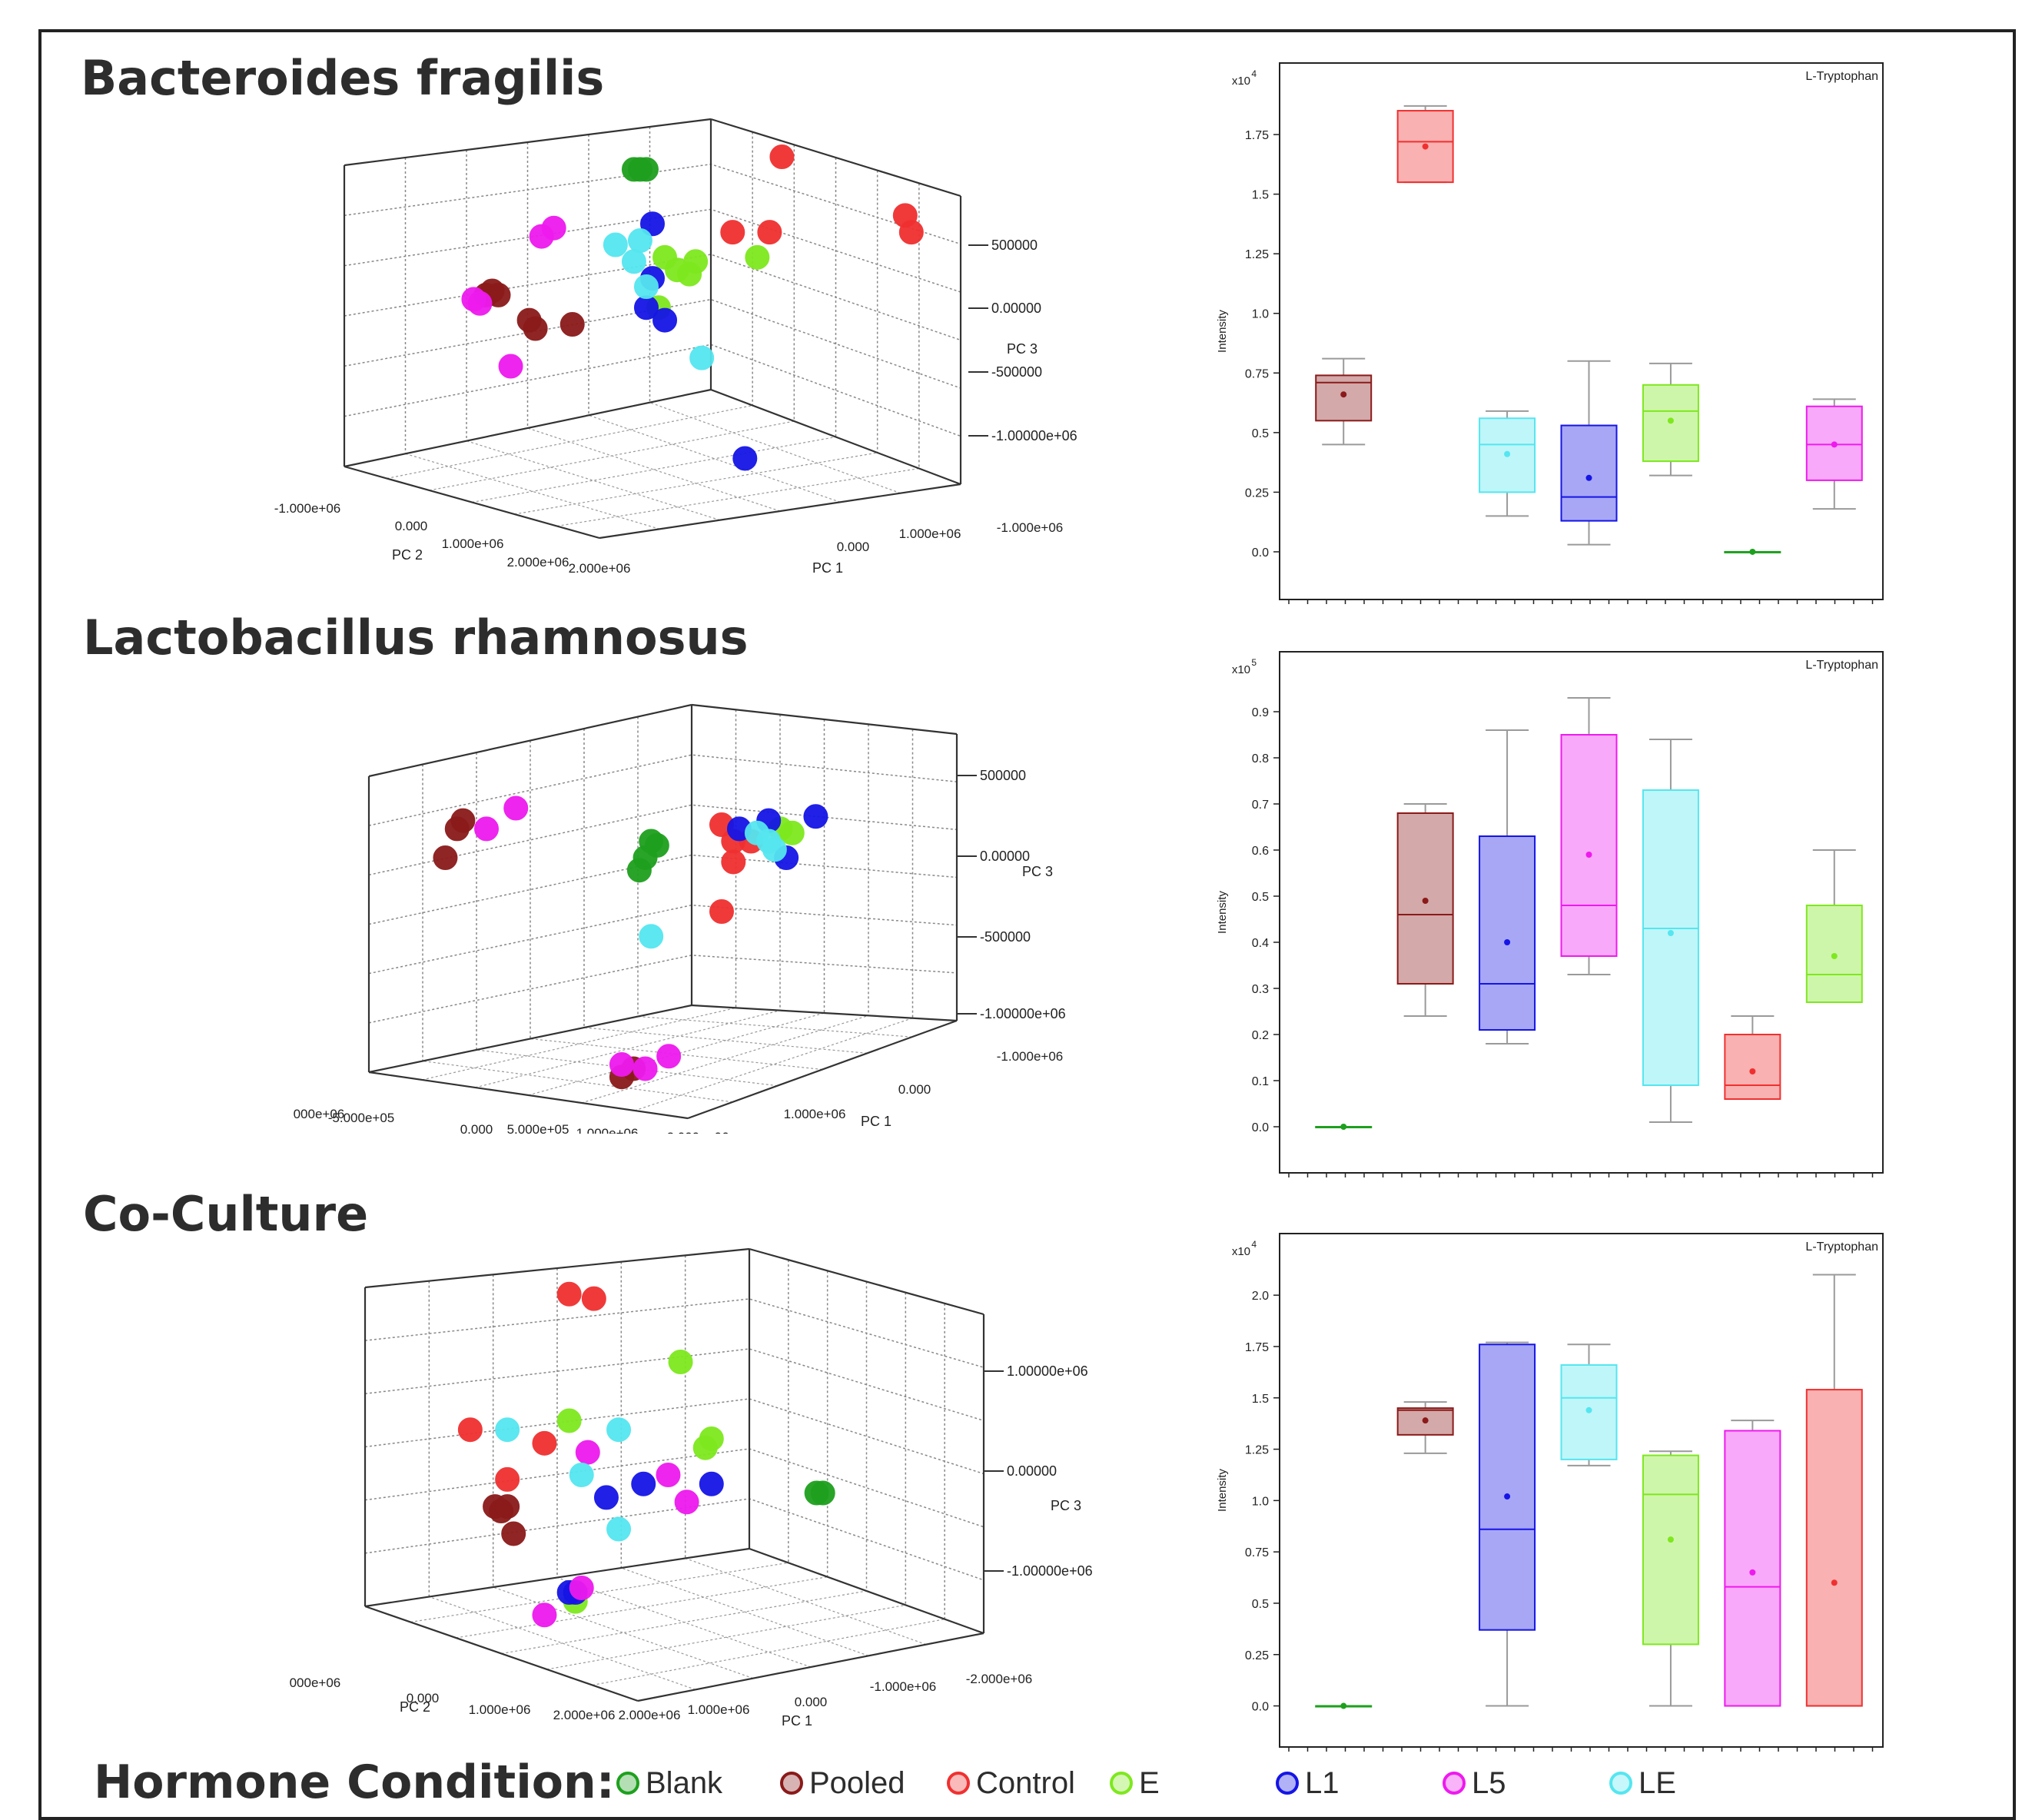 This screenshot has width=2022, height=1820. What do you see at coordinates (1834, 454) in the screenshot?
I see `box-l5` at bounding box center [1834, 454].